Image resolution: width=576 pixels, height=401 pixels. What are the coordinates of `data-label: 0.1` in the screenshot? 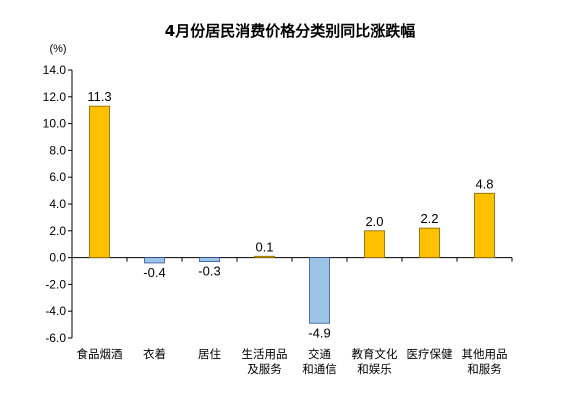 It's located at (264, 246).